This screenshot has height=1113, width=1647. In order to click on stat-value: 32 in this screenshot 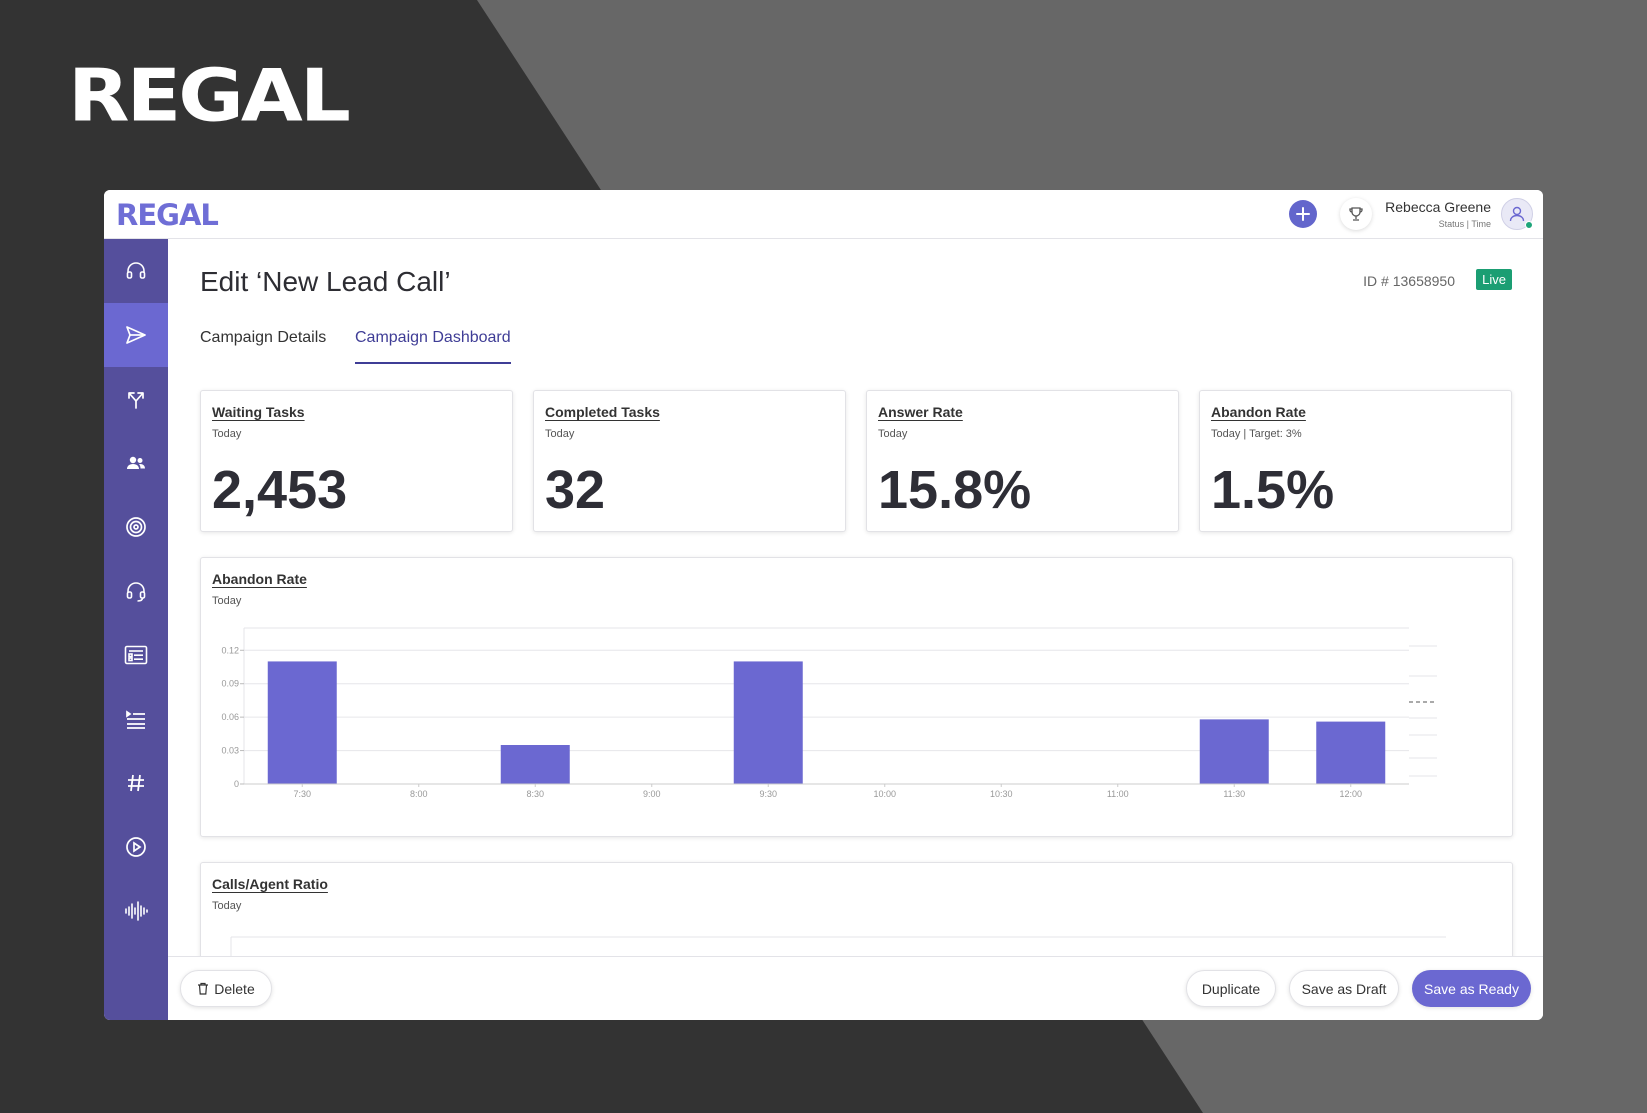, I will do `click(575, 490)`.